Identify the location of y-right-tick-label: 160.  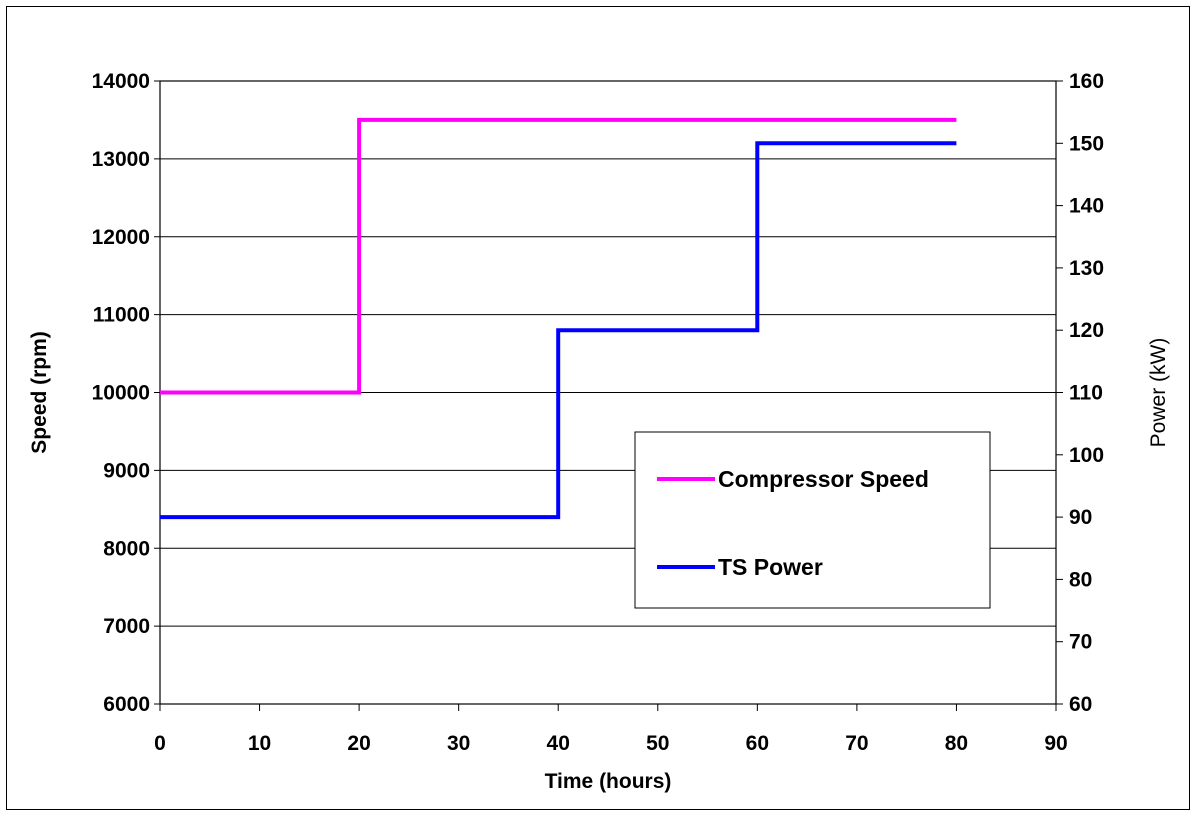
(1086, 81).